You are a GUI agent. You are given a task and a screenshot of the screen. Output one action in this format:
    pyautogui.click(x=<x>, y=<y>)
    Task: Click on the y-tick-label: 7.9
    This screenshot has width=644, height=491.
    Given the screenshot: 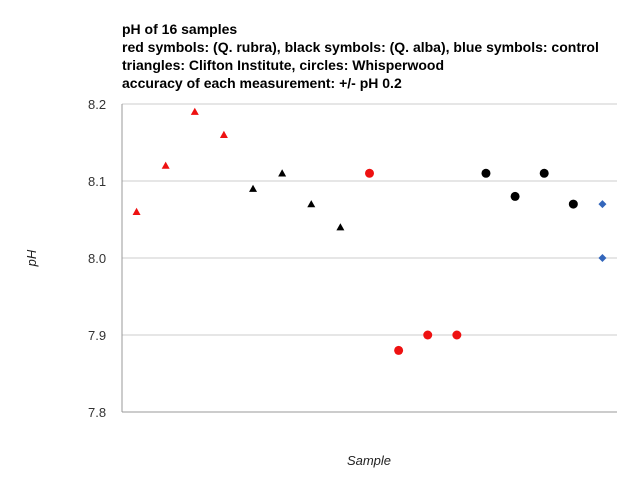 What is the action you would take?
    pyautogui.click(x=97, y=335)
    